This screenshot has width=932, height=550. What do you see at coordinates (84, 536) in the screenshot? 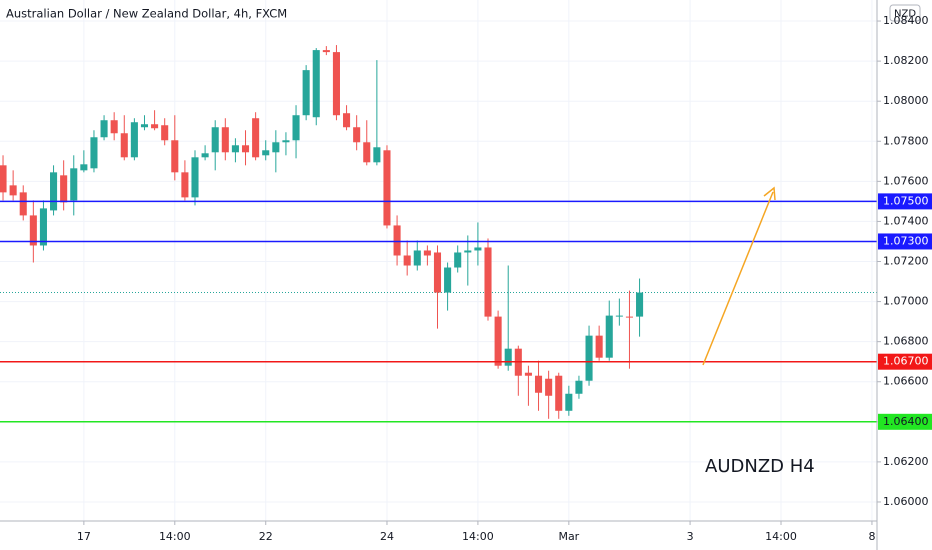
I see `x-tick-label: 17` at bounding box center [84, 536].